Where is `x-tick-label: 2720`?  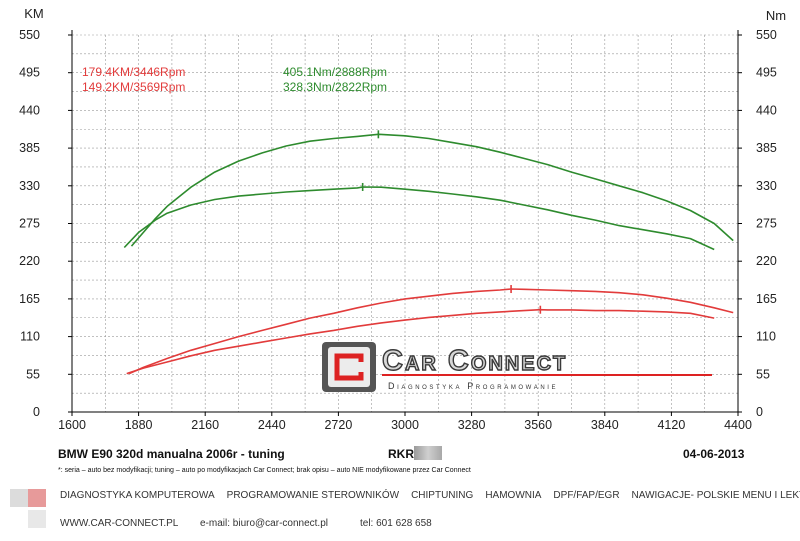
x-tick-label: 2720 is located at coordinates (338, 425).